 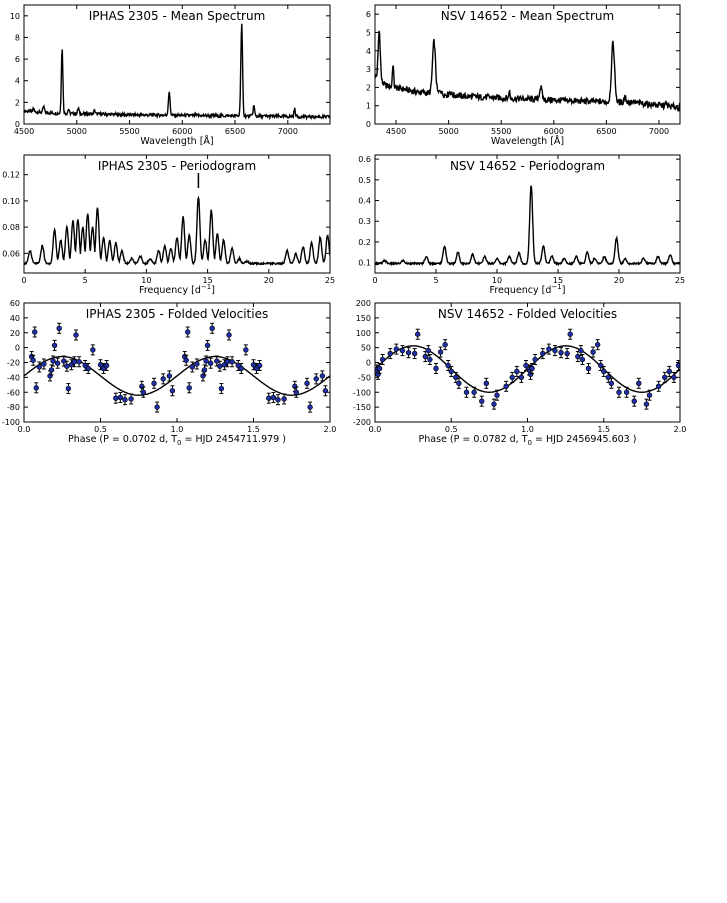 What do you see at coordinates (177, 16) in the screenshot?
I see `chart-title: IPHAS 2305 - Mean Spectrum` at bounding box center [177, 16].